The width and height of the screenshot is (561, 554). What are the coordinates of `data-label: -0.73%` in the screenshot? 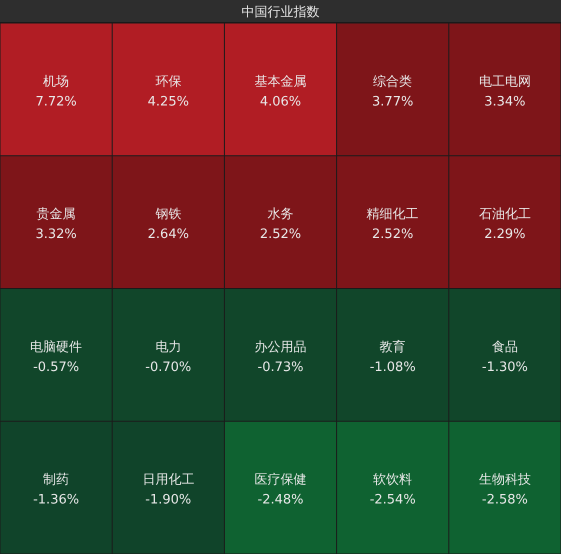 It's located at (281, 367).